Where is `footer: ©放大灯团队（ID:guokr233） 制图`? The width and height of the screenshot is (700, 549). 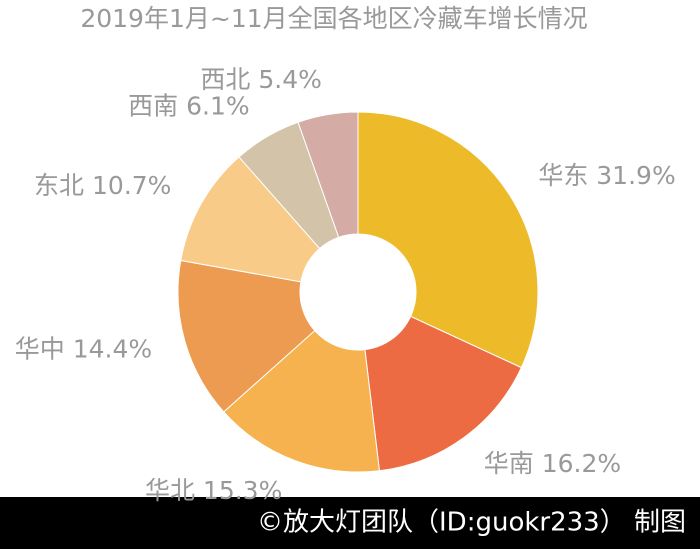 footer: ©放大灯团队（ID:guokr233） 制图 is located at coordinates (471, 523).